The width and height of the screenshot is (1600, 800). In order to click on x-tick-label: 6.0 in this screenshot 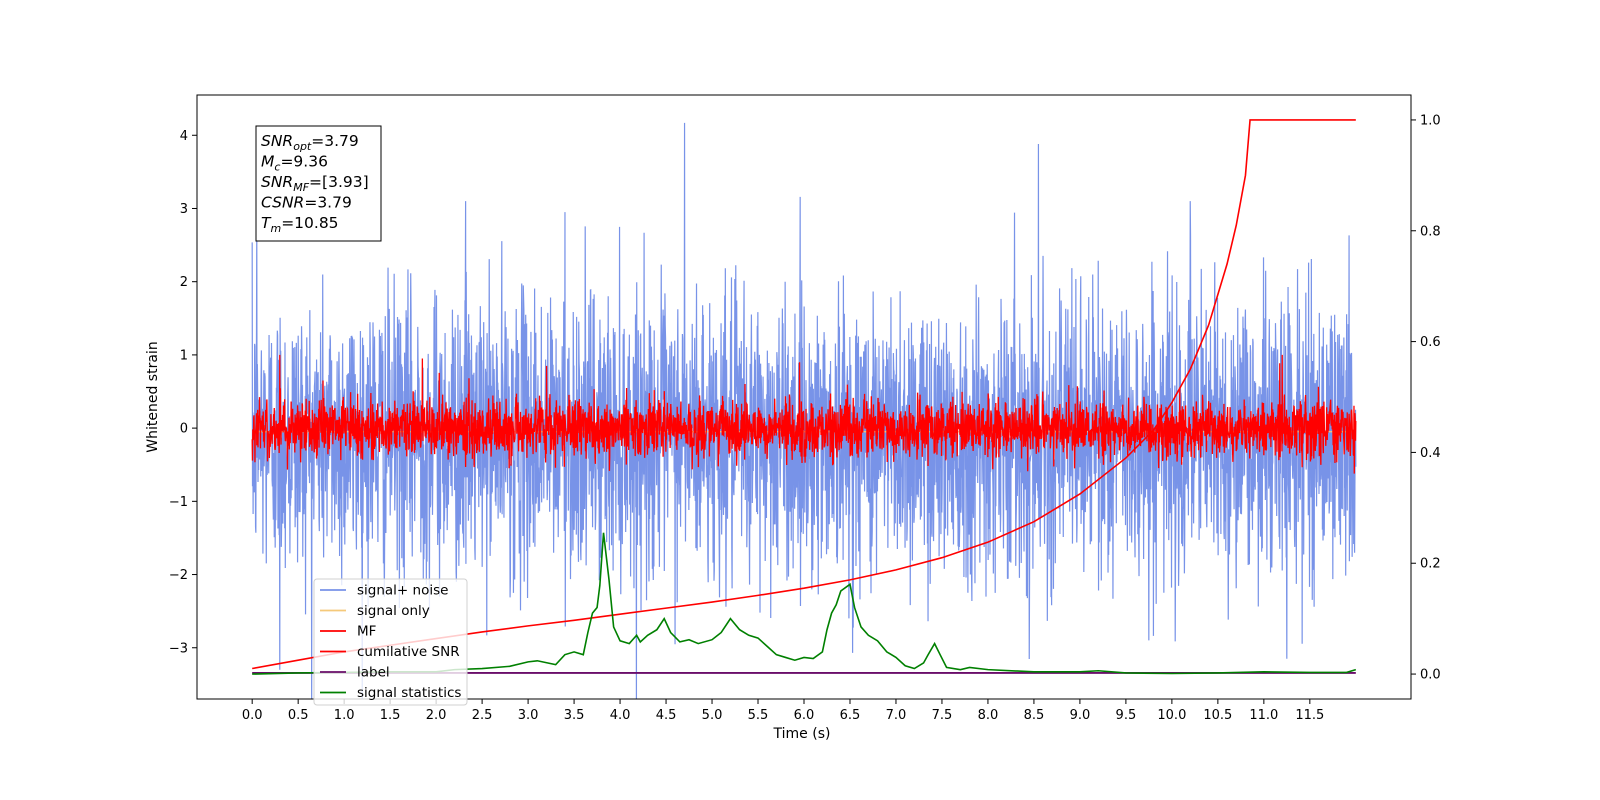, I will do `click(804, 715)`.